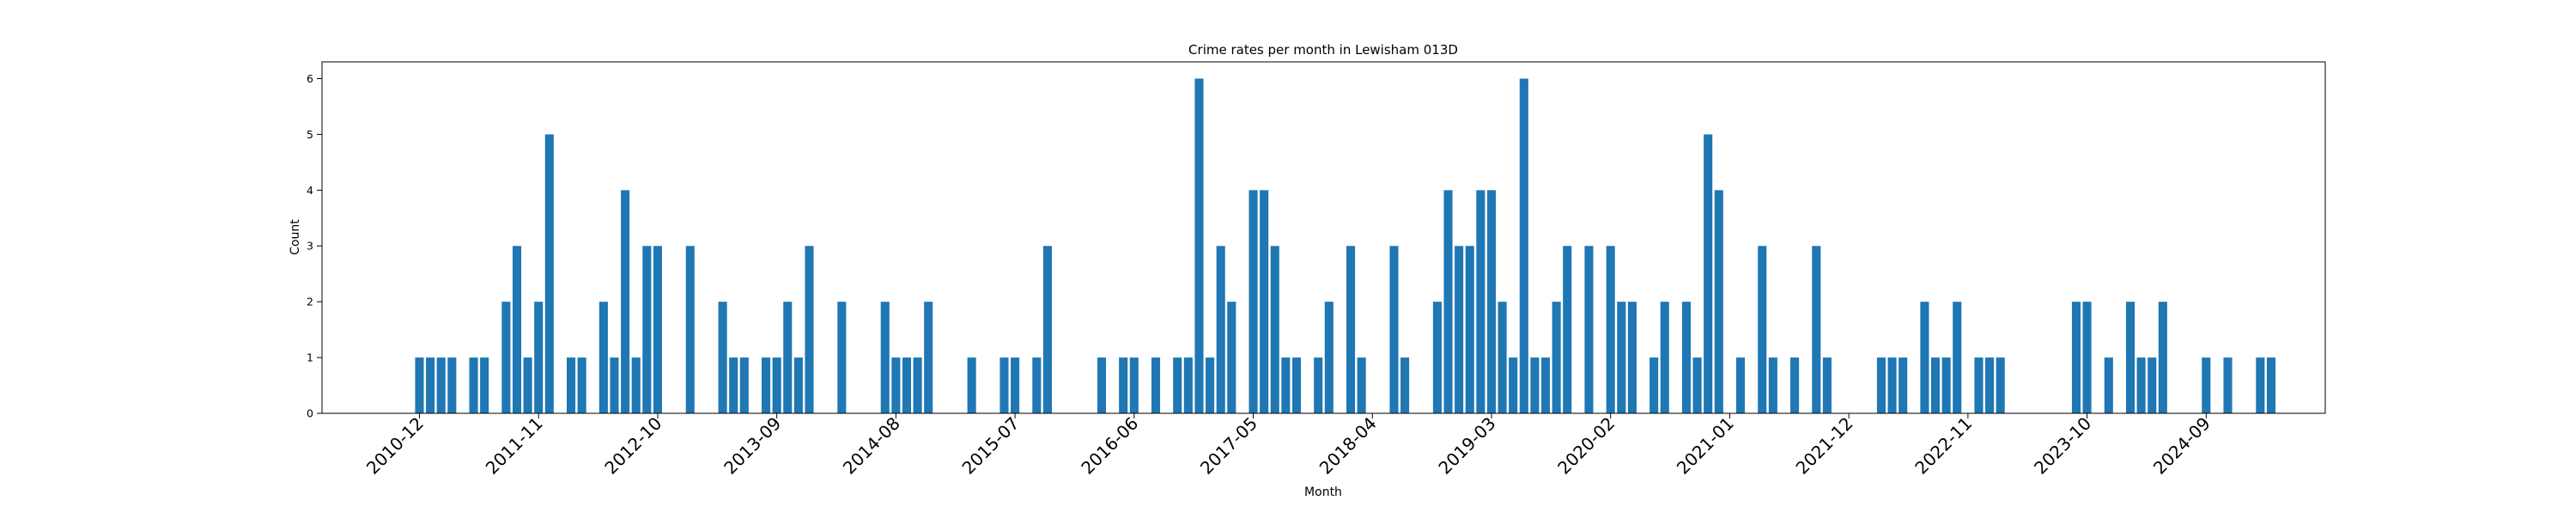  What do you see at coordinates (1109, 446) in the screenshot?
I see `x-tick-label: 2016-06` at bounding box center [1109, 446].